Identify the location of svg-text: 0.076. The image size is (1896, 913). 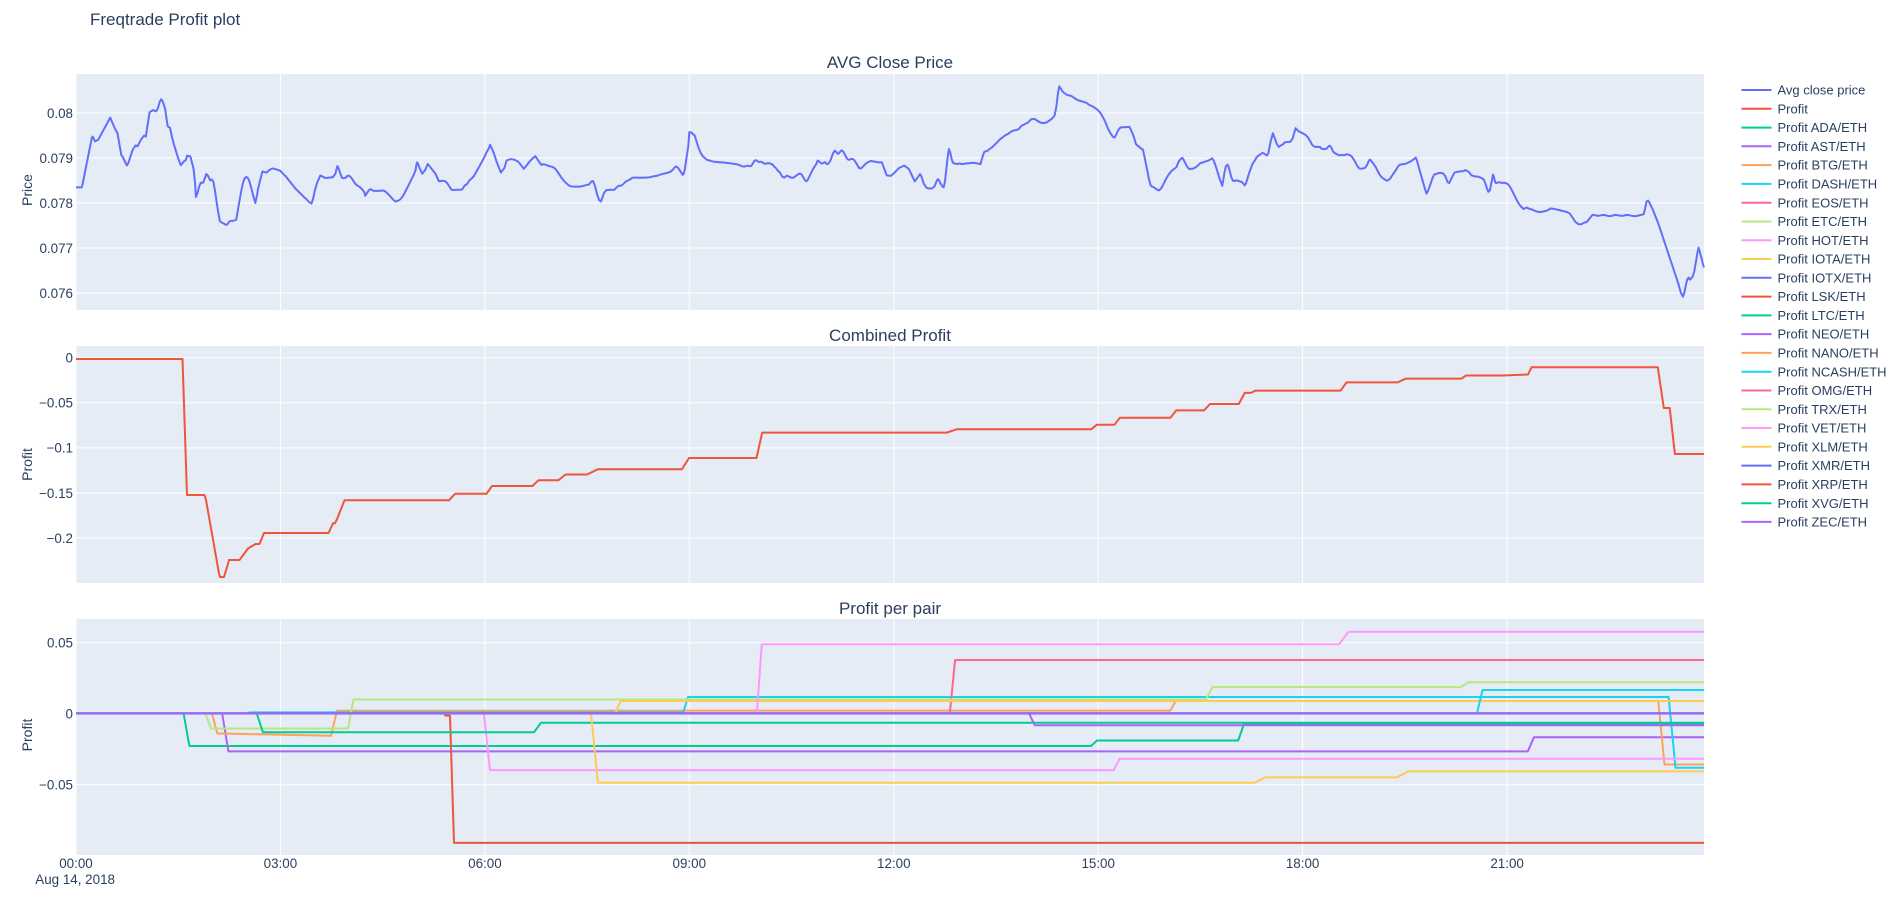
(56, 293).